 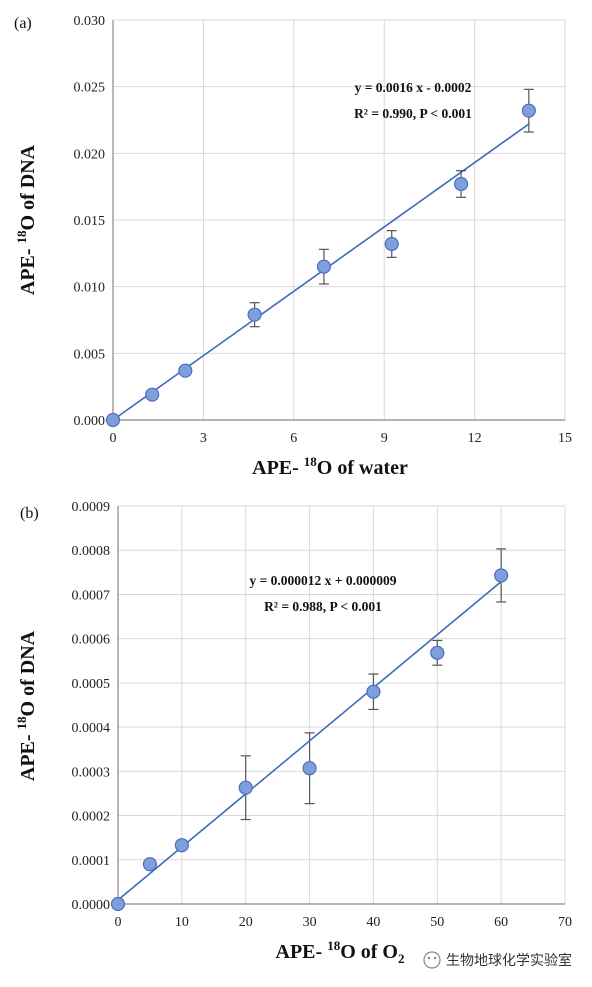 What do you see at coordinates (91, 861) in the screenshot?
I see `y-tick-label: 0.0001` at bounding box center [91, 861].